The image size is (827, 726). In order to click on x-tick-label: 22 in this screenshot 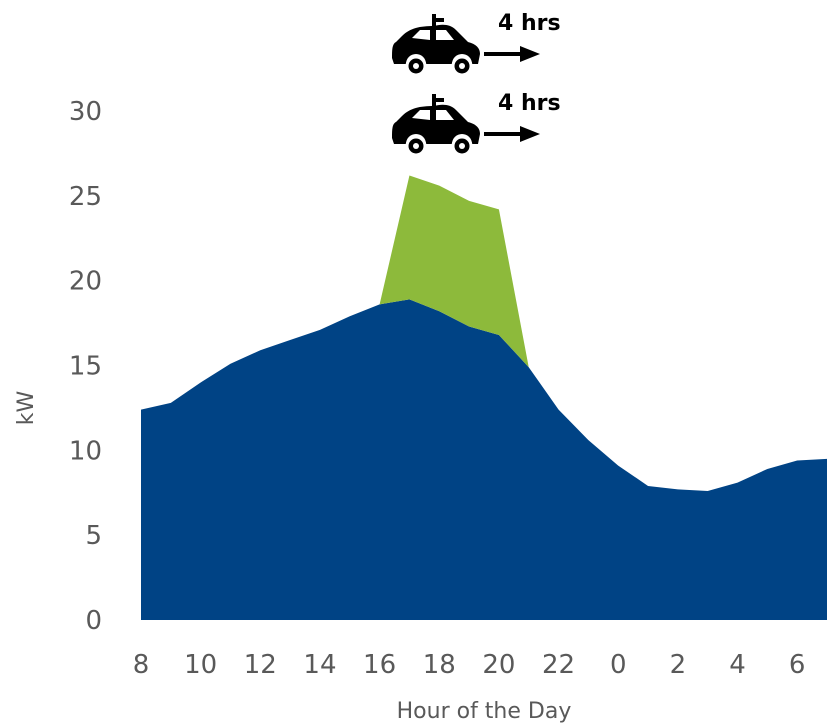, I will do `click(558, 665)`.